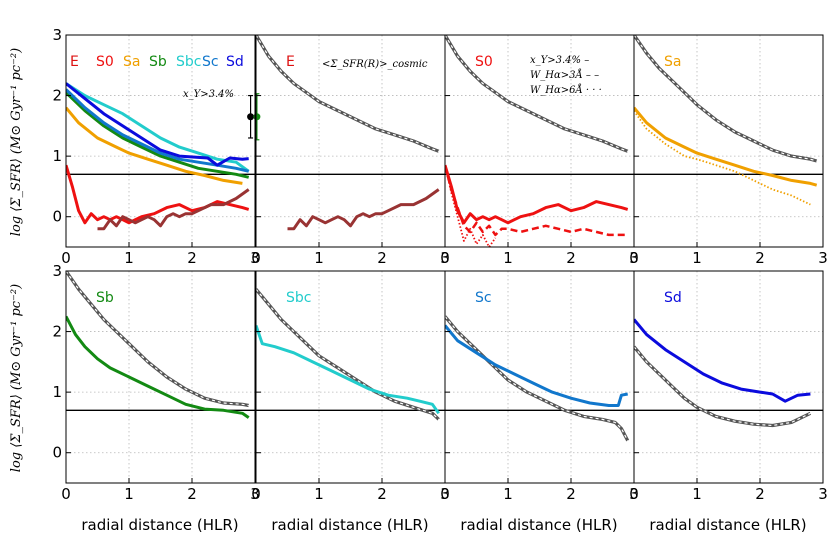 The image size is (831, 539). What do you see at coordinates (57, 35) in the screenshot?
I see `y-tick-label: 3` at bounding box center [57, 35].